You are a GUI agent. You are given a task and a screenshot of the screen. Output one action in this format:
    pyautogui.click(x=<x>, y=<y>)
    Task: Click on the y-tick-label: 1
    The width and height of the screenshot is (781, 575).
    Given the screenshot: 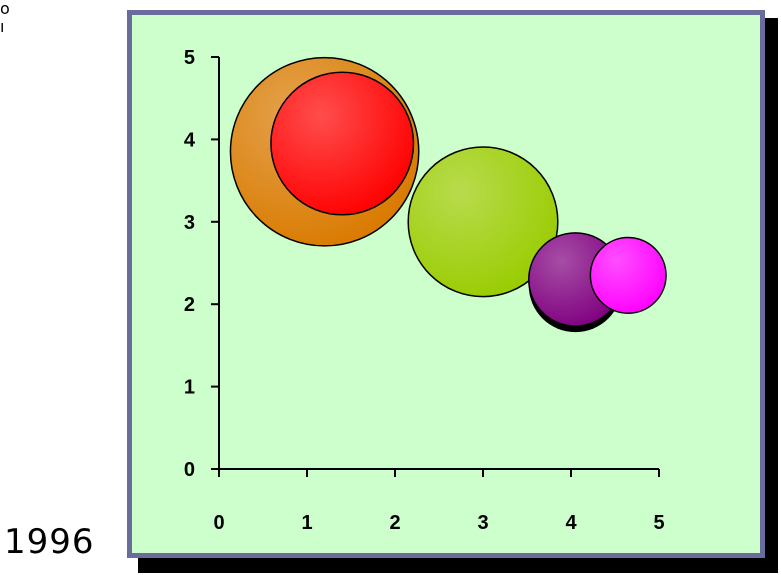 What is the action you would take?
    pyautogui.click(x=189, y=388)
    